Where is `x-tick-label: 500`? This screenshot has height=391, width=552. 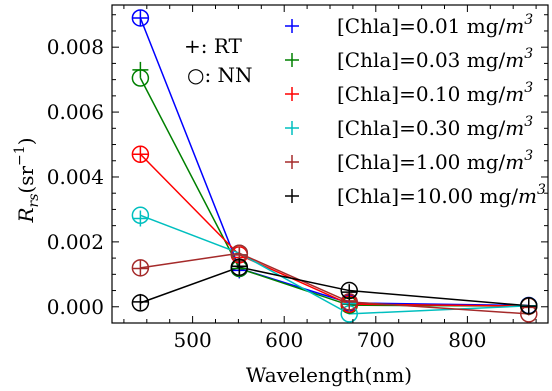
x-tick-label: 500 is located at coordinates (193, 340).